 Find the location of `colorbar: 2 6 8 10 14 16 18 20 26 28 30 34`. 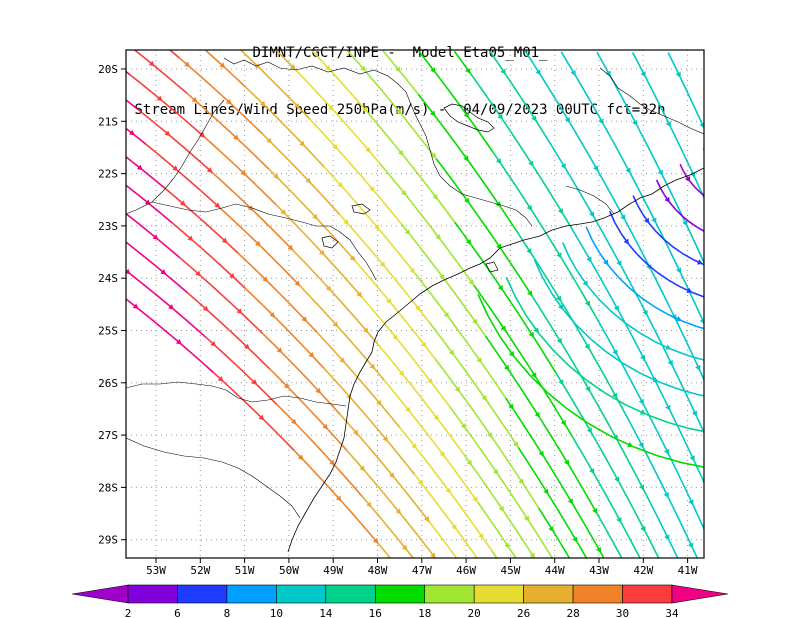

colorbar: 2 6 8 10 14 16 18 20 26 28 30 34 is located at coordinates (400, 601).